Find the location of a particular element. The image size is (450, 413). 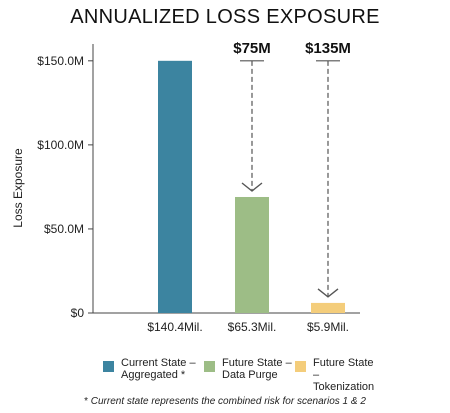

y-tick-label: $0 is located at coordinates (78, 313).